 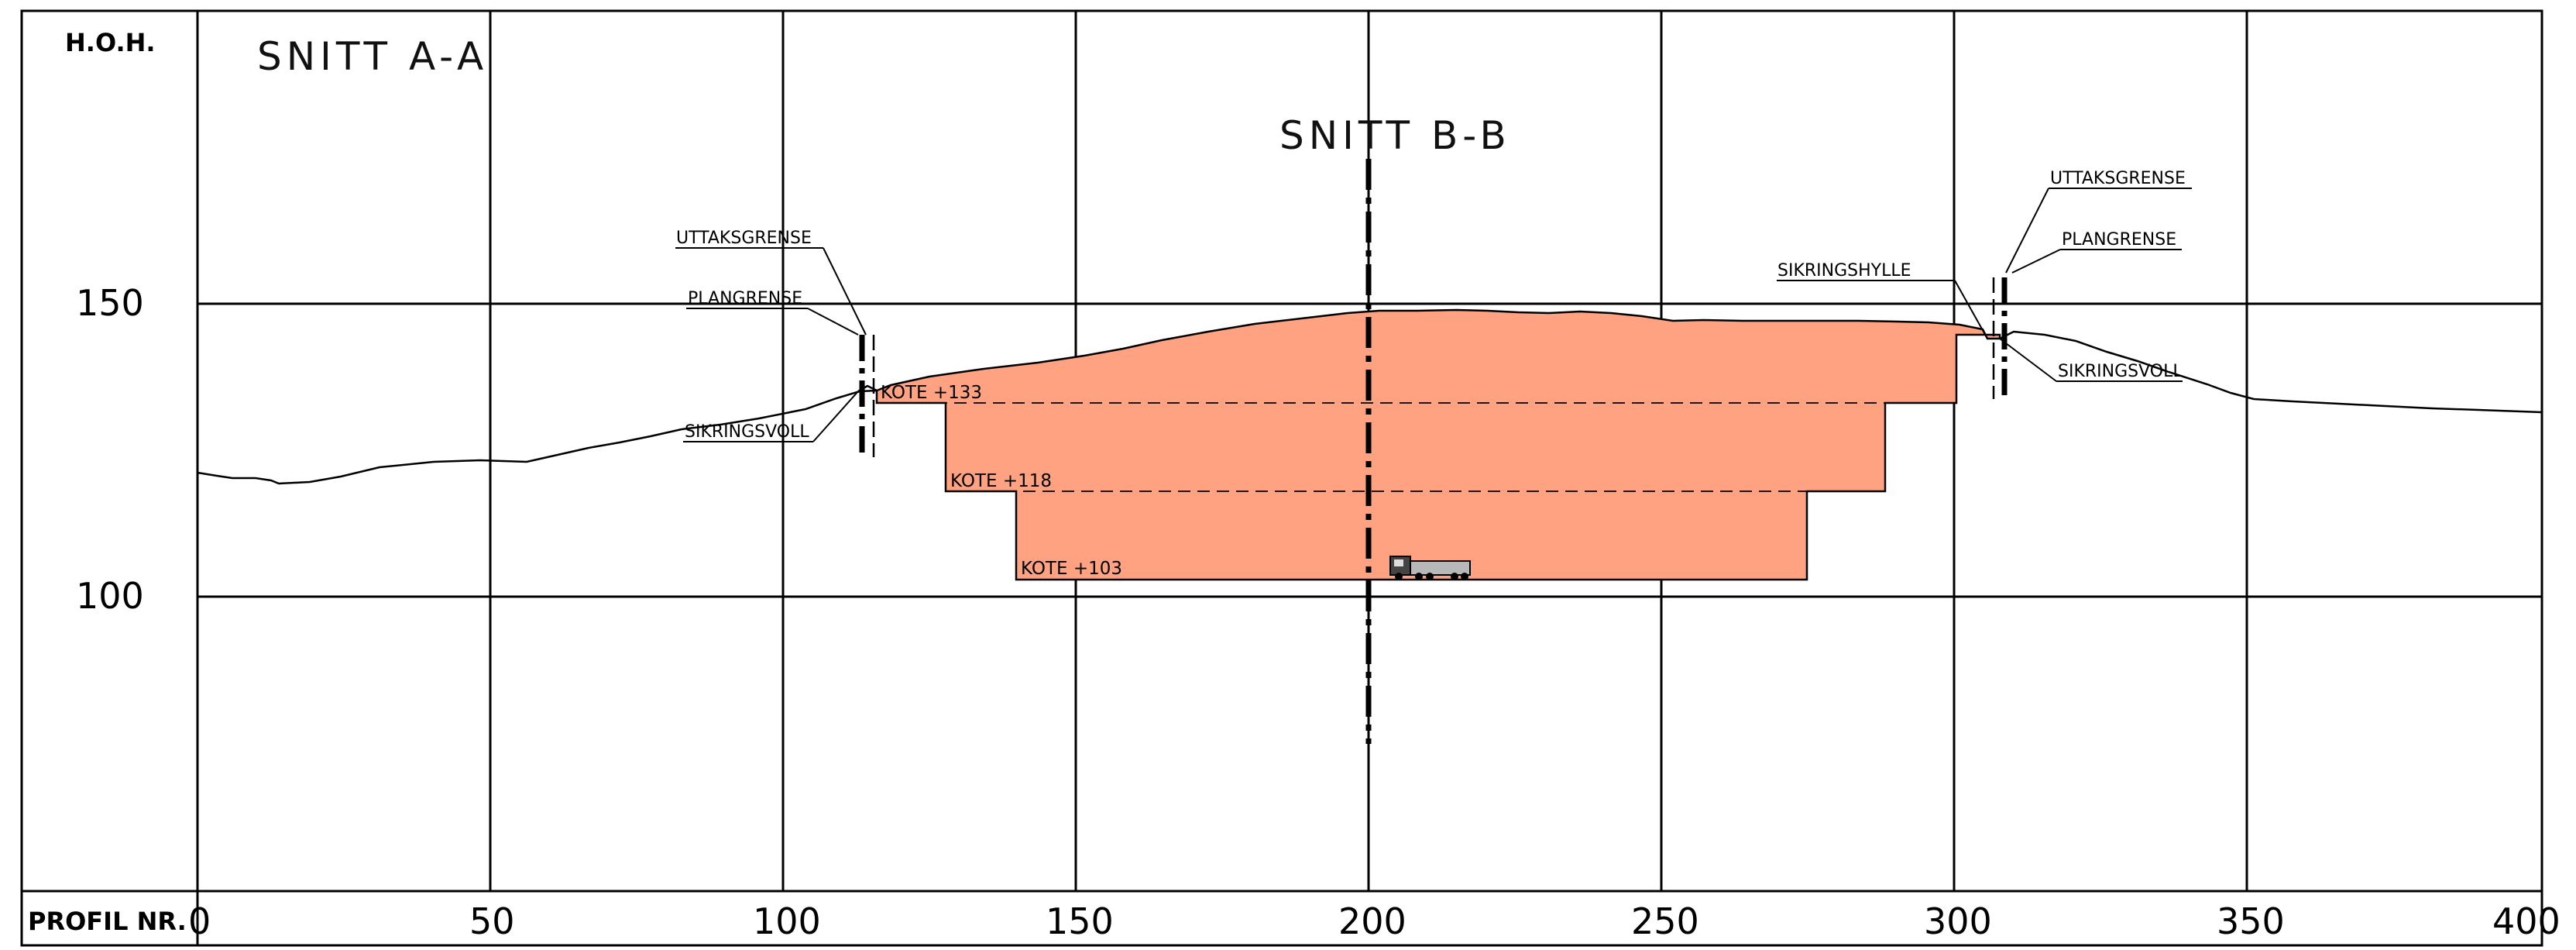 What do you see at coordinates (2119, 240) in the screenshot?
I see `right-plangrense-label: PLANGRENSE` at bounding box center [2119, 240].